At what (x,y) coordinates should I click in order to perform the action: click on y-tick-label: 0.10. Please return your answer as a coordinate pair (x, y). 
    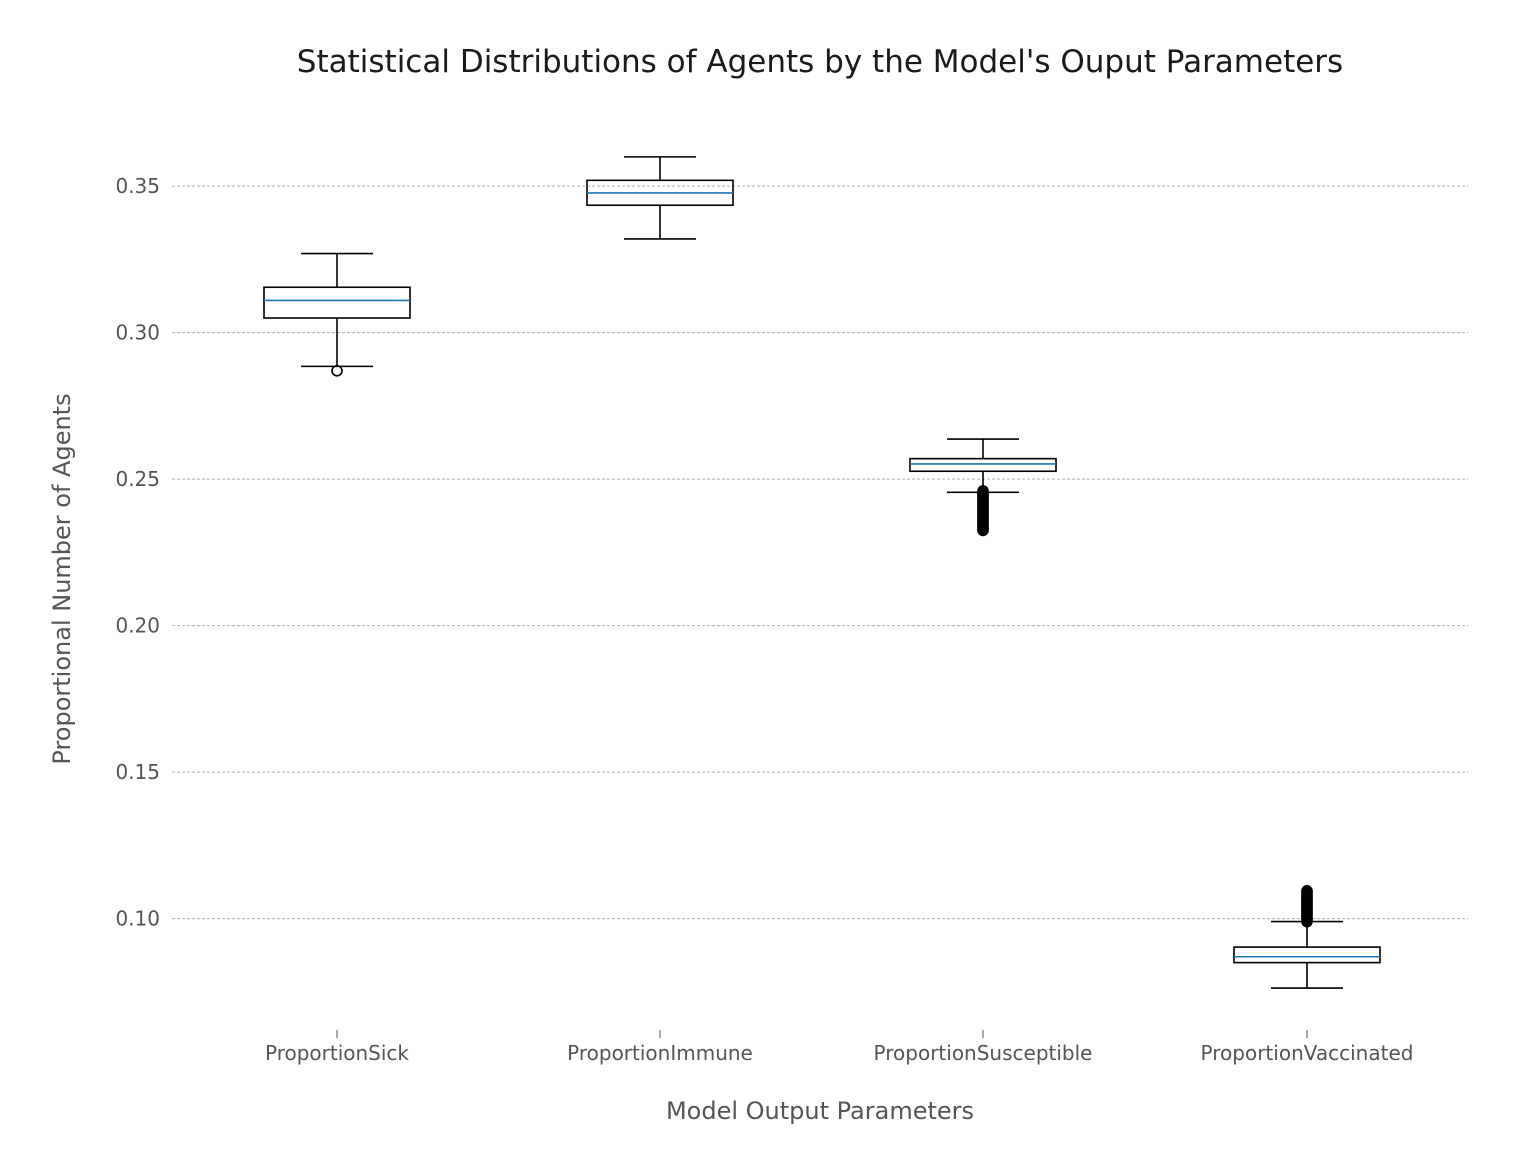
    Looking at the image, I should click on (137, 919).